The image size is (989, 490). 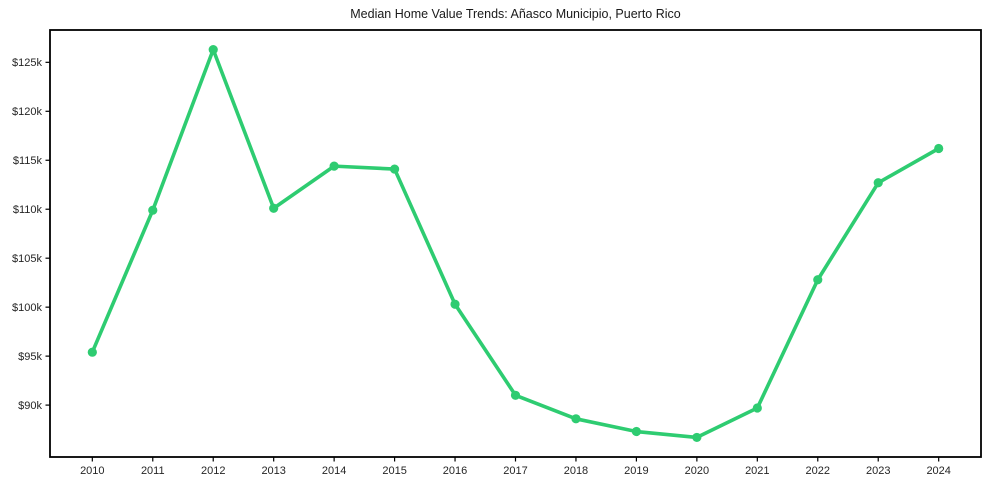 What do you see at coordinates (27, 259) in the screenshot?
I see `y-axis-tick-label: $105k` at bounding box center [27, 259].